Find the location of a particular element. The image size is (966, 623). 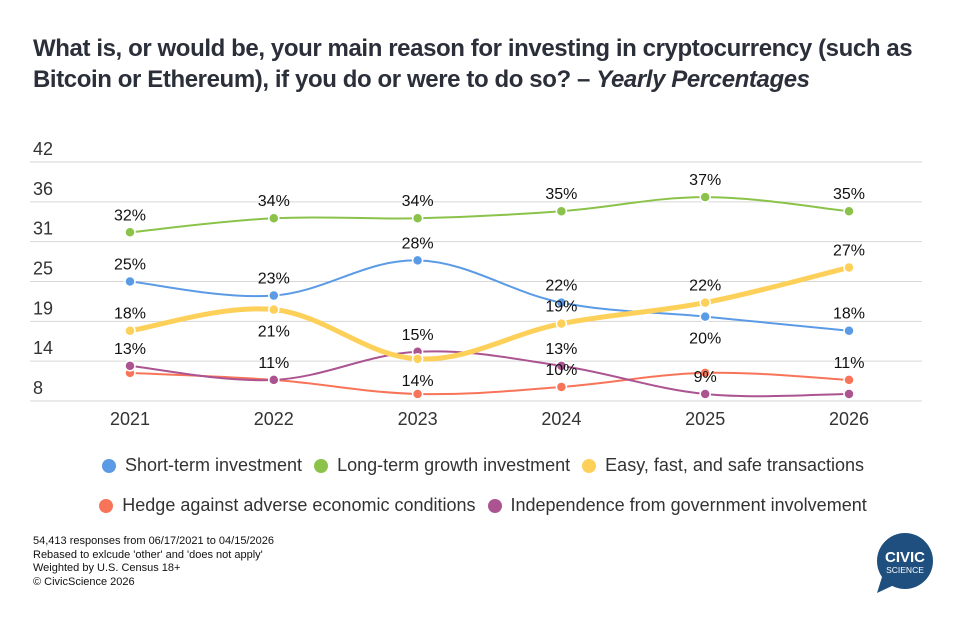

data-label: 37% is located at coordinates (705, 180).